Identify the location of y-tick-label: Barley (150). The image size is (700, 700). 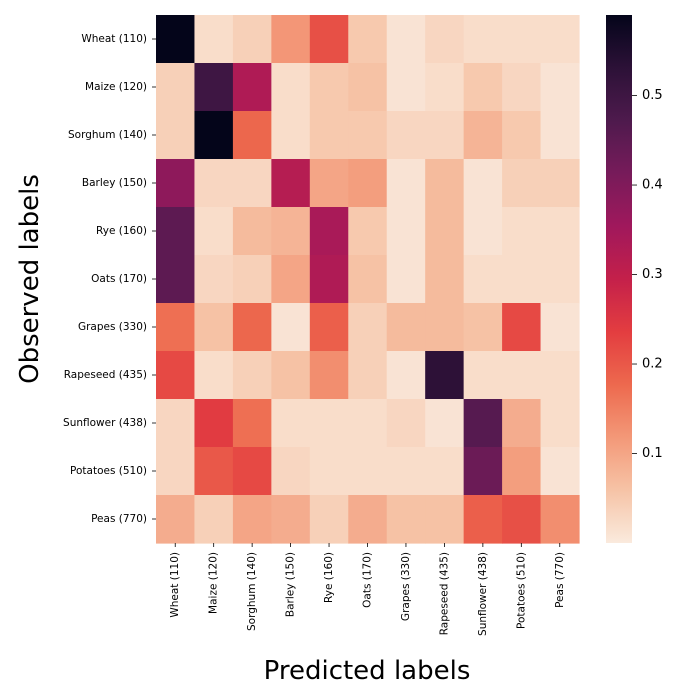
(114, 183).